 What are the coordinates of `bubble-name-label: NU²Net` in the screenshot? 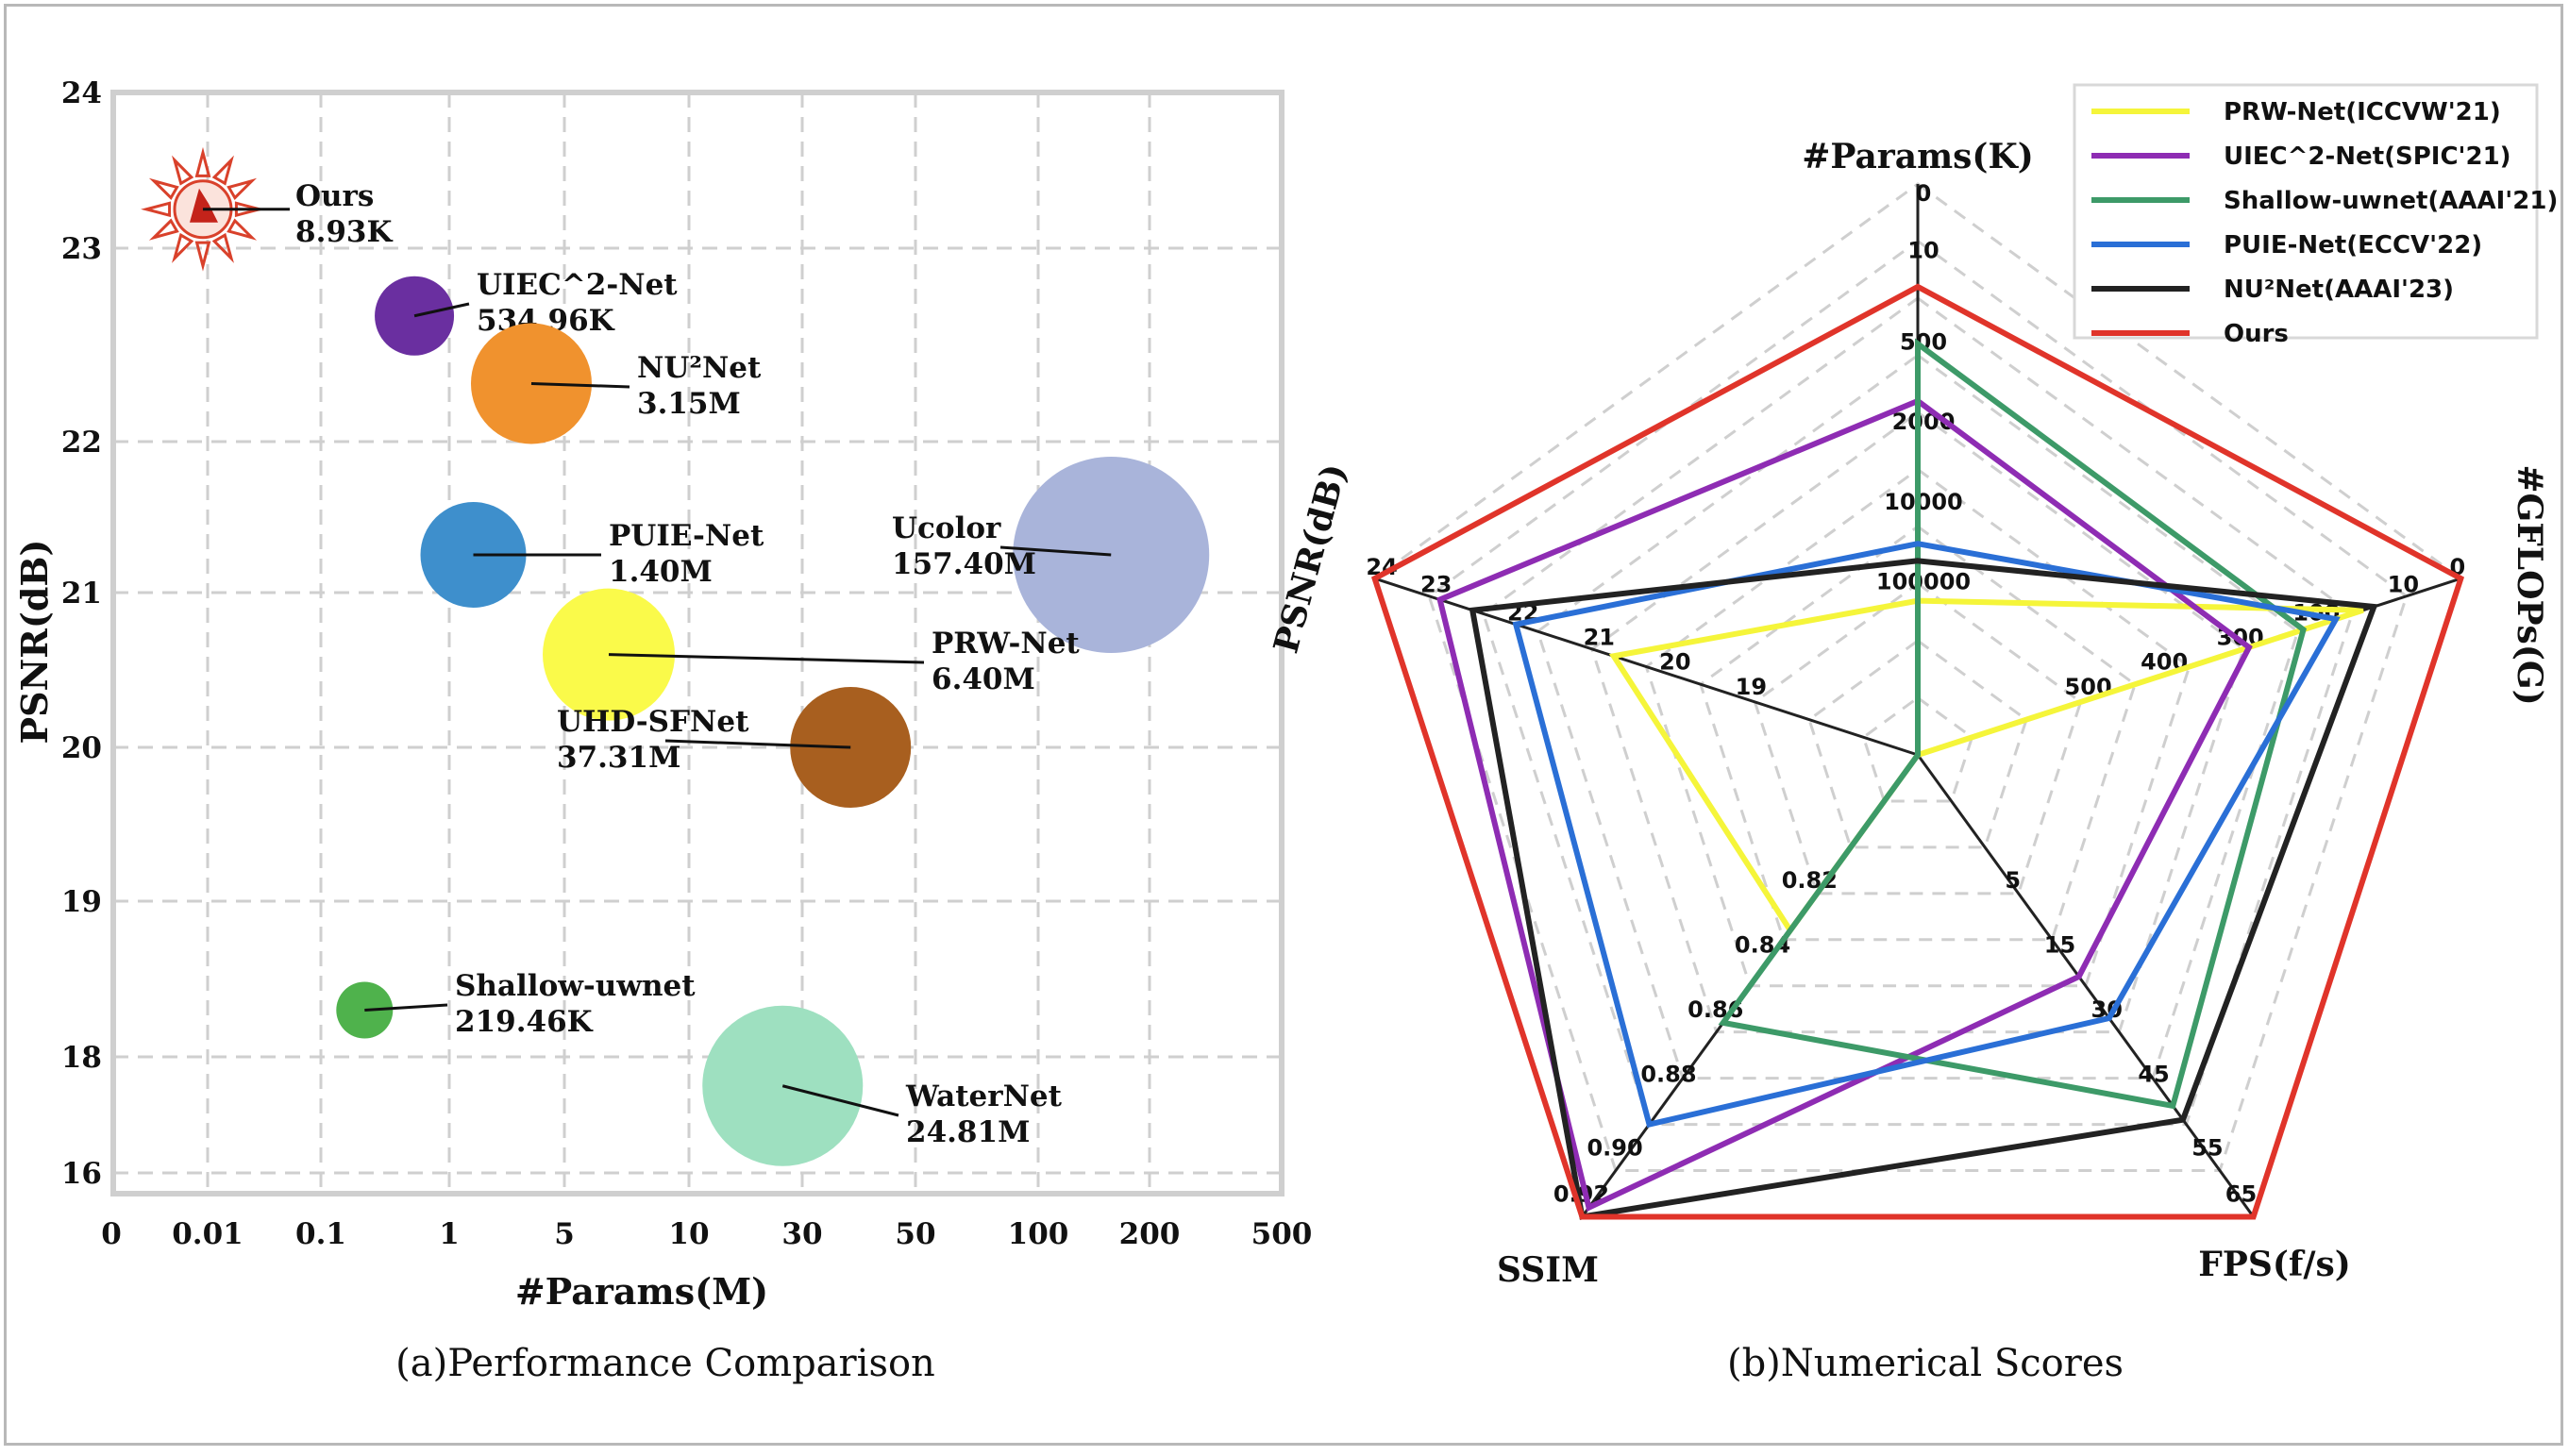 It's located at (699, 368).